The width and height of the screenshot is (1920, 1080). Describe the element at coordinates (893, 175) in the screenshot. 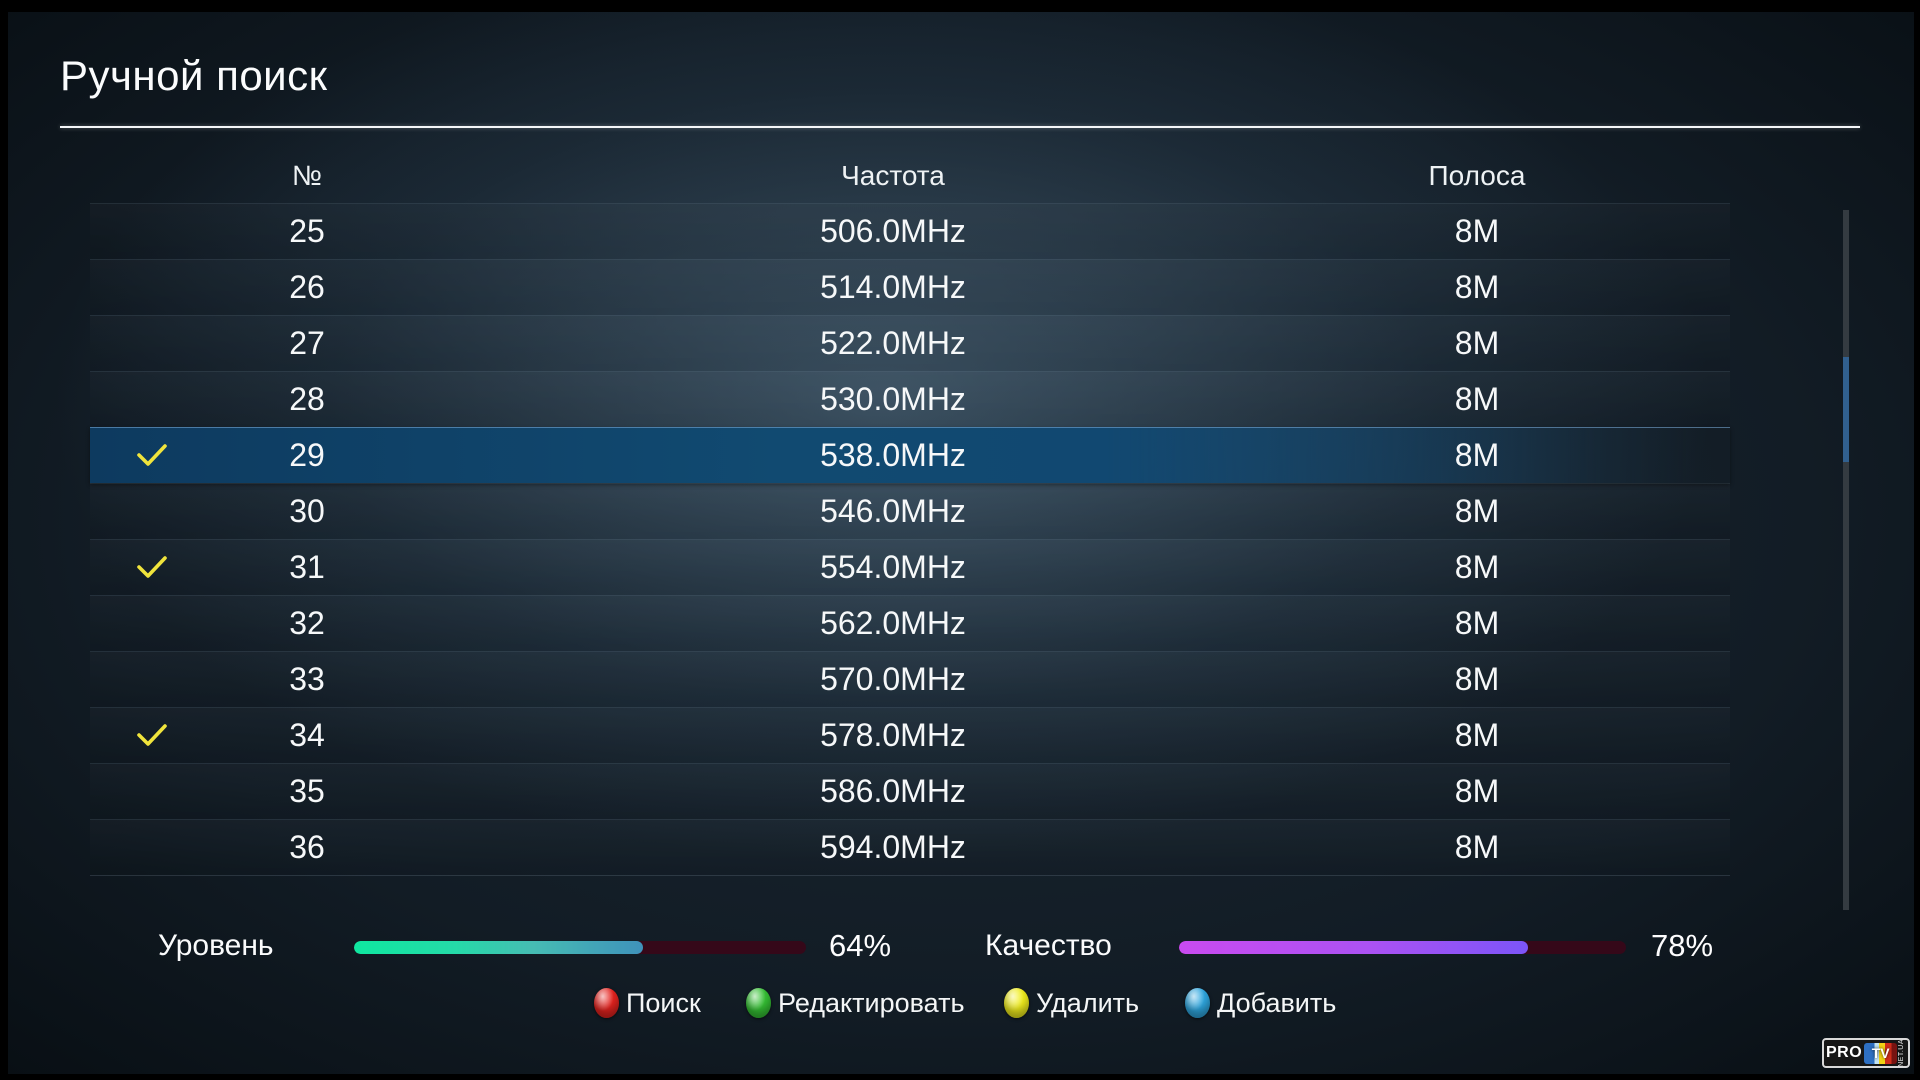

I see `column-header-frequency: Частота` at that location.